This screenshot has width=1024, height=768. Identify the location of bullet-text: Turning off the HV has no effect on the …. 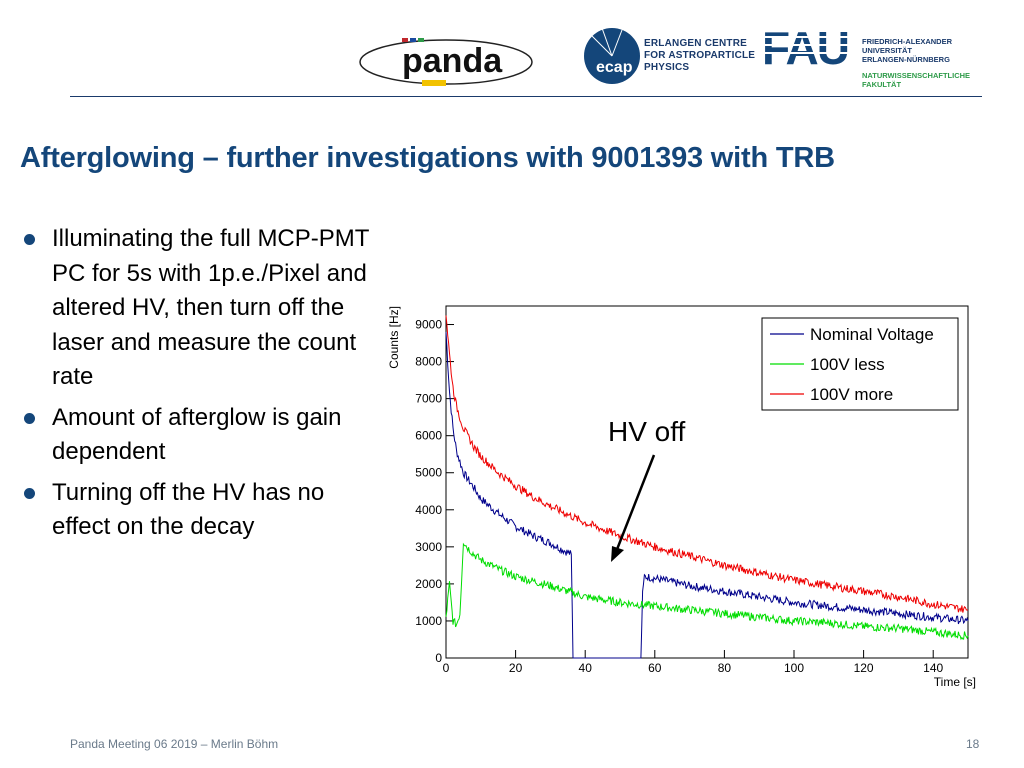
(188, 509).